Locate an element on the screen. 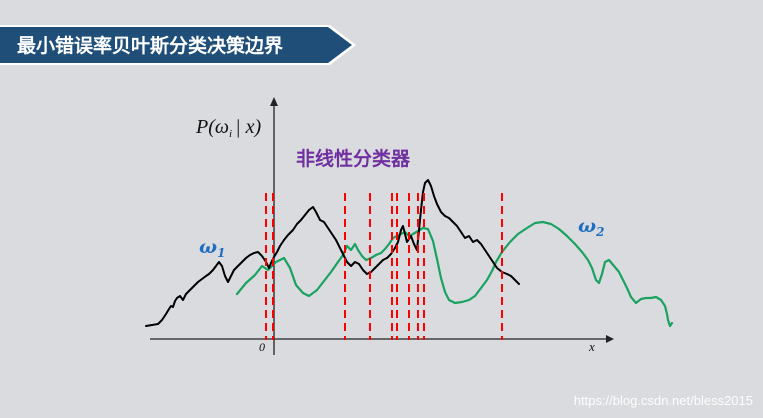 The height and width of the screenshot is (418, 763). class2-posterior-curve is located at coordinates (454, 274).